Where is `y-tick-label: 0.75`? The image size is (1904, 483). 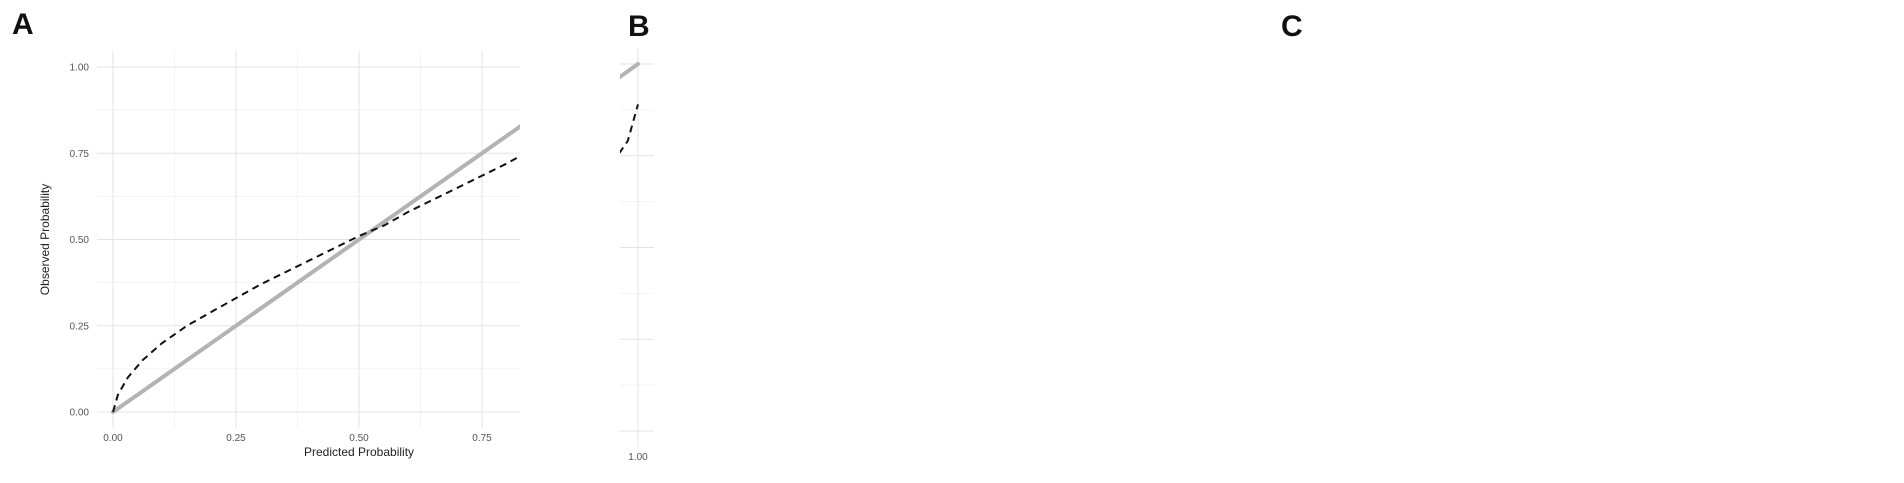
y-tick-label: 0.75 is located at coordinates (80, 154).